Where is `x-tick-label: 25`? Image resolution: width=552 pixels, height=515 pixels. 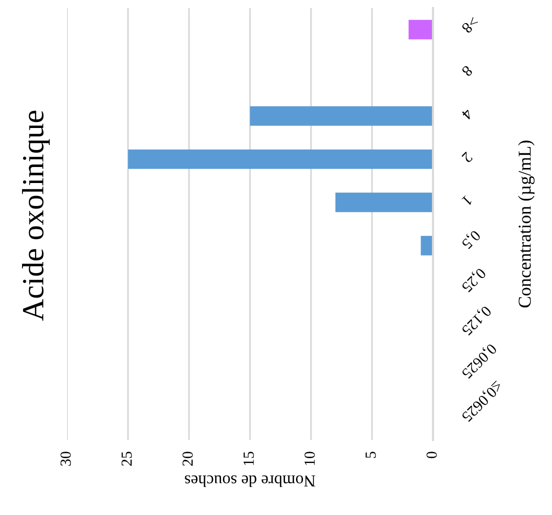
x-tick-label: 25 is located at coordinates (127, 459).